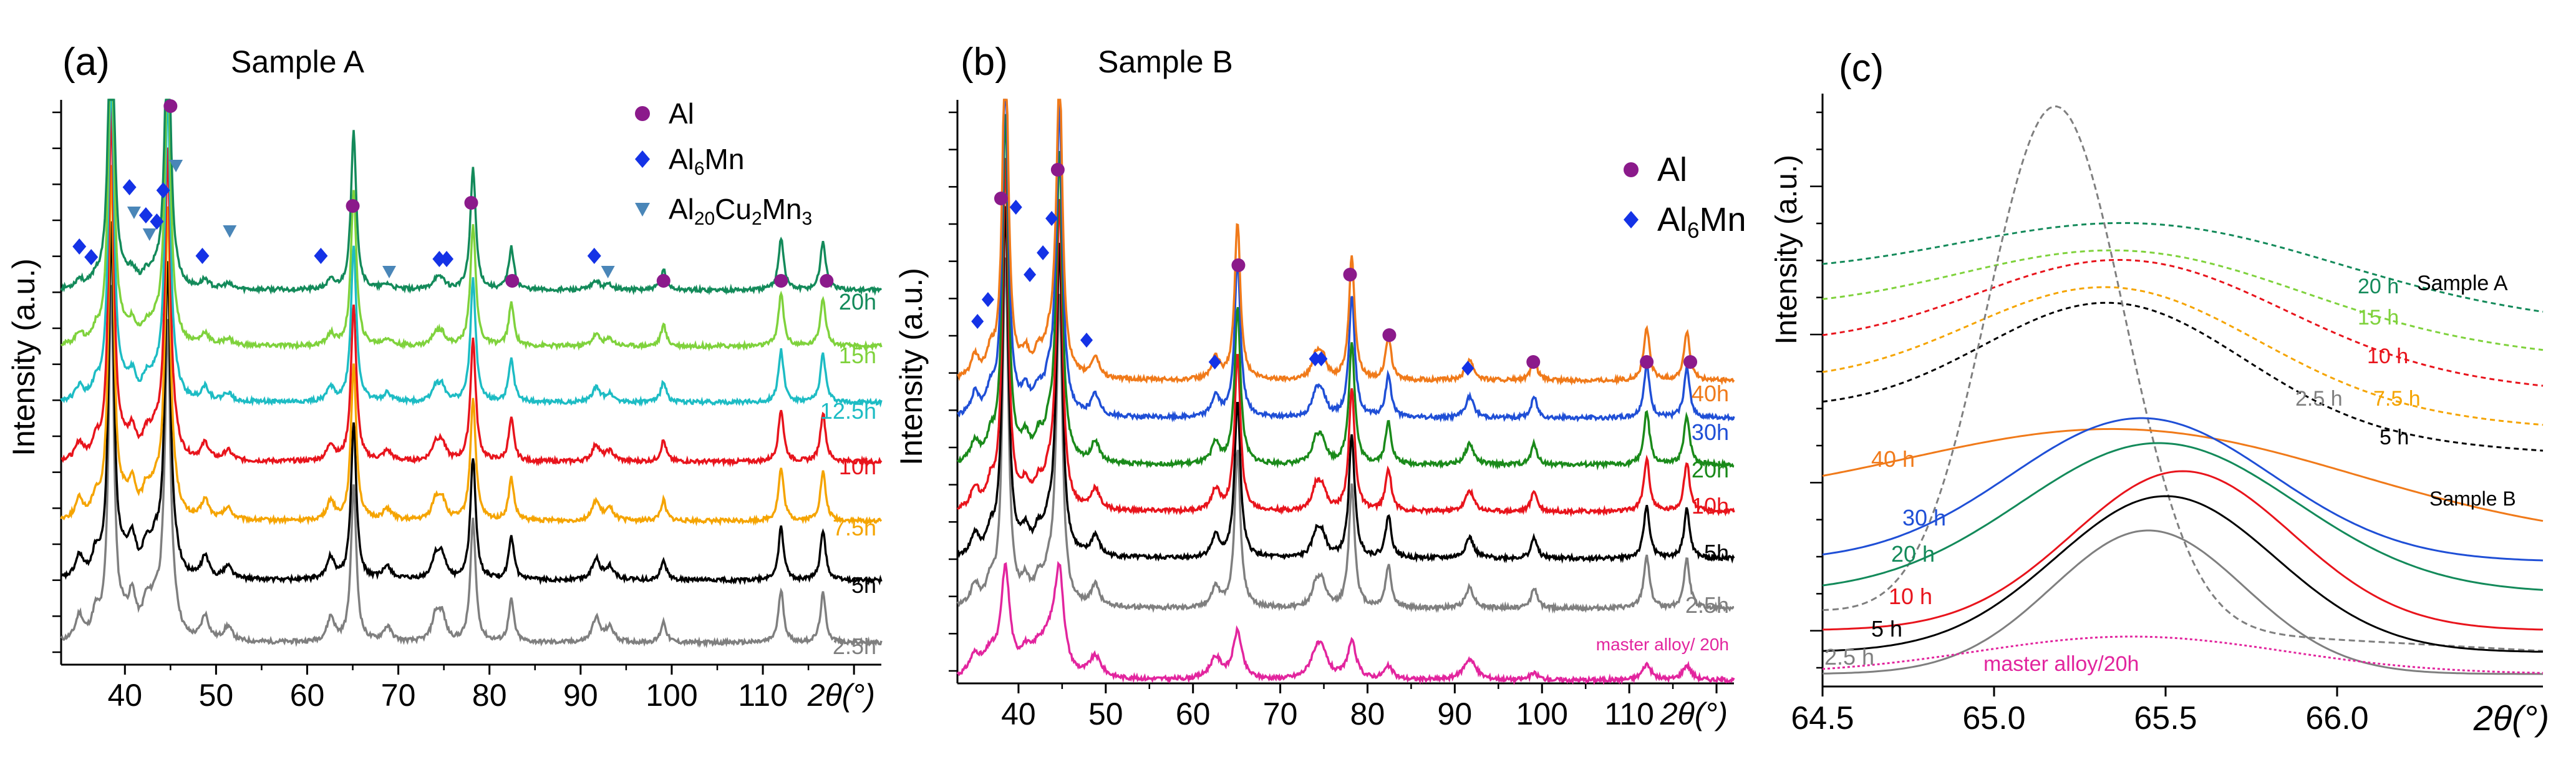 The width and height of the screenshot is (2576, 772). What do you see at coordinates (2183, 356) in the screenshot?
I see `series-line-a-7.5h` at bounding box center [2183, 356].